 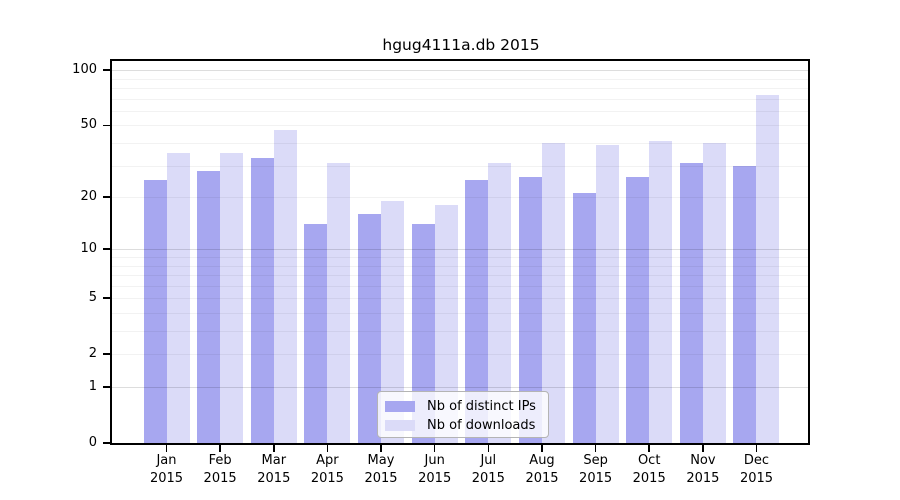 I want to click on bar-distinct-ips-aug, so click(x=530, y=309).